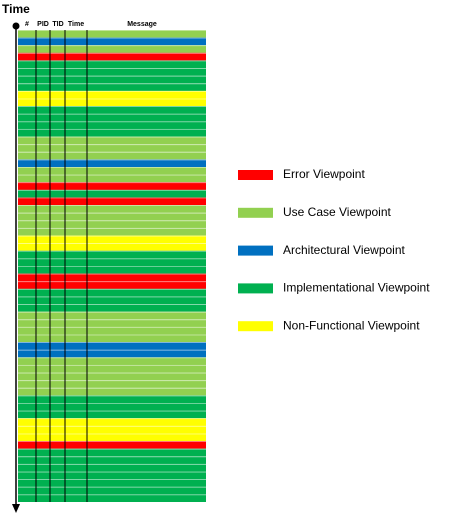  I want to click on time-axis-title: Time, so click(16, 9).